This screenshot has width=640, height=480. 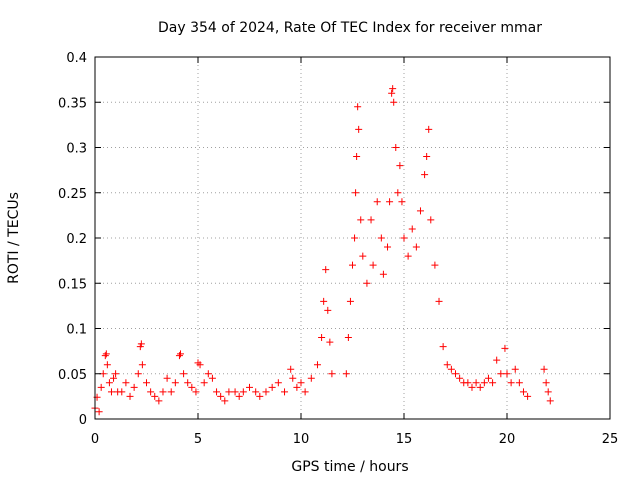 I want to click on y-tick-label: 0.1, so click(x=76, y=330).